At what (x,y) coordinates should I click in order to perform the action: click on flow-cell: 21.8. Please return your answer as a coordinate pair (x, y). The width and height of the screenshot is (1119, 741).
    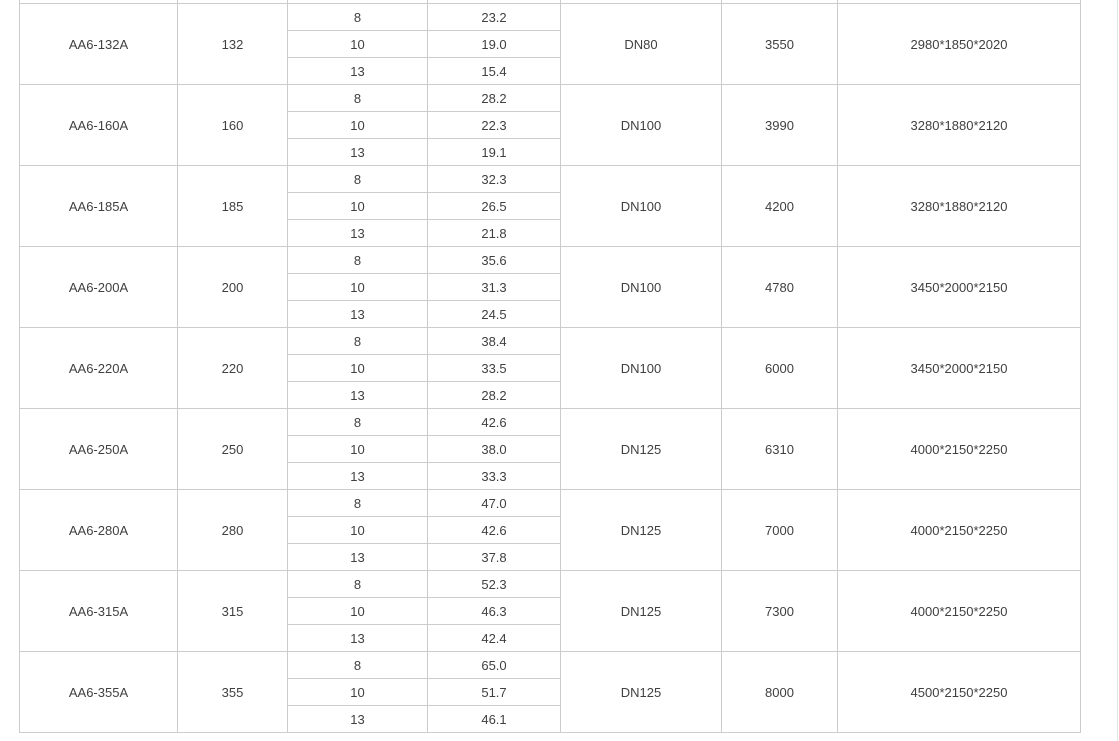
    Looking at the image, I should click on (494, 233).